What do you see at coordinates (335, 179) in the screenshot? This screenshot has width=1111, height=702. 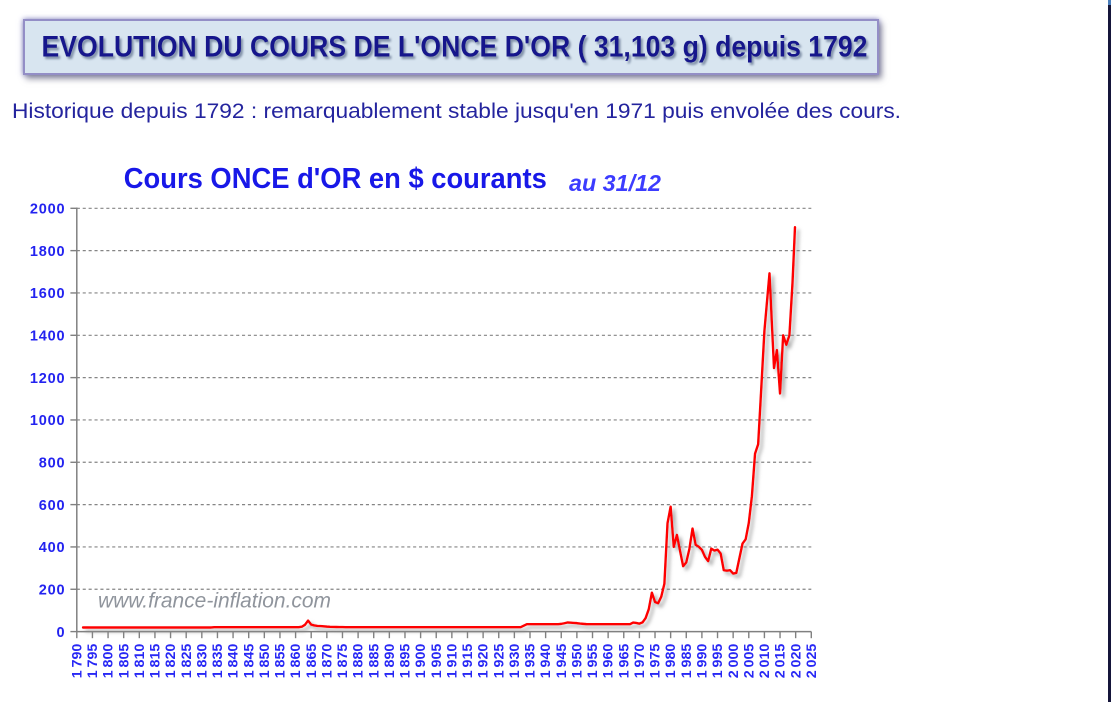 I see `svg-text: Cours ONCE d'OR en $ courants` at bounding box center [335, 179].